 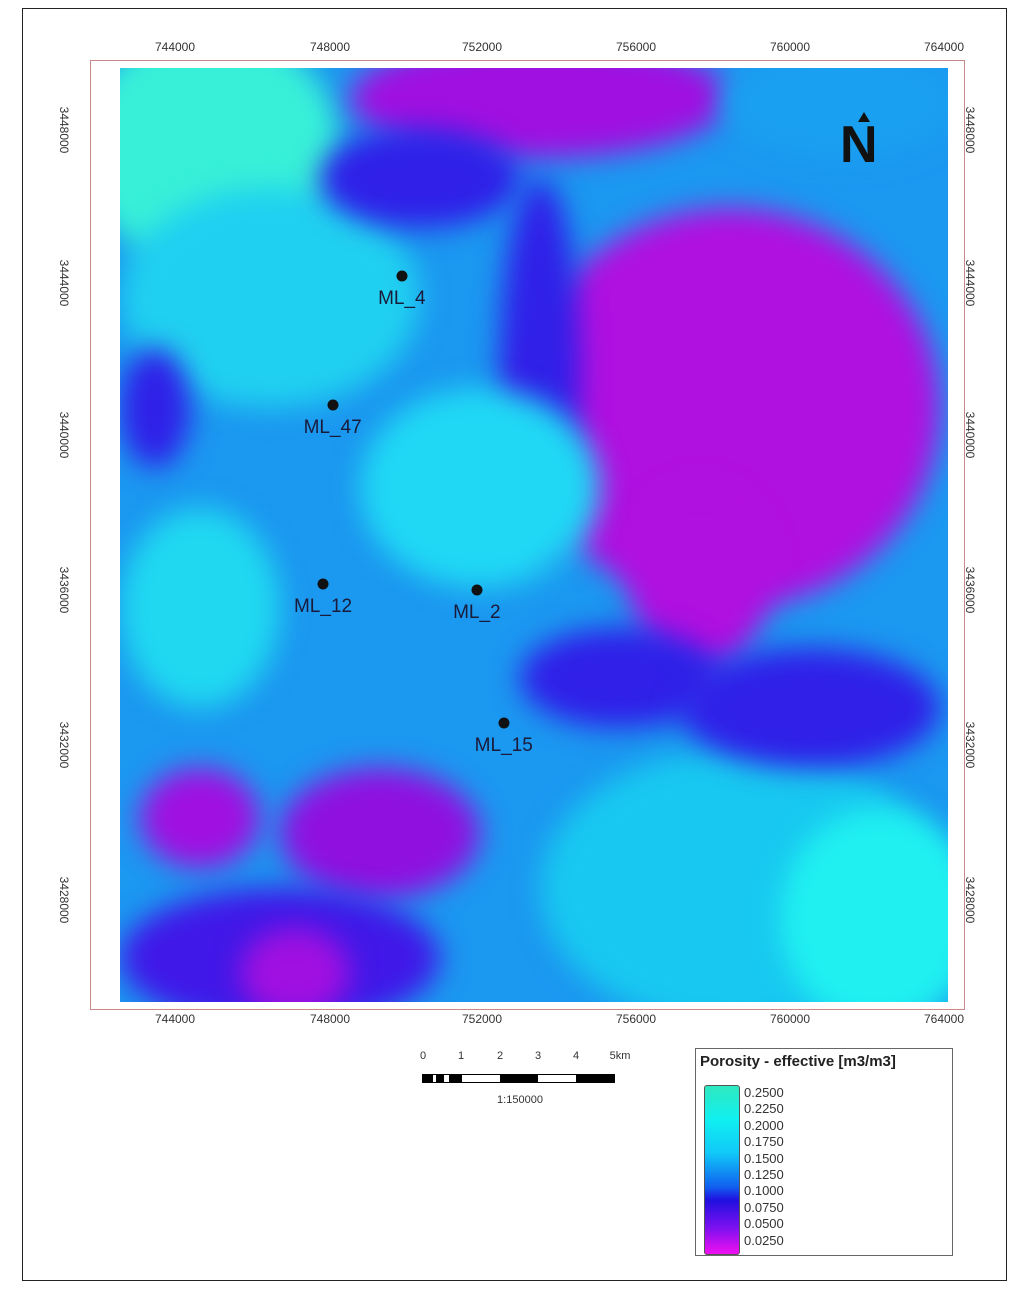 I want to click on well-label: ML_2, so click(x=477, y=613).